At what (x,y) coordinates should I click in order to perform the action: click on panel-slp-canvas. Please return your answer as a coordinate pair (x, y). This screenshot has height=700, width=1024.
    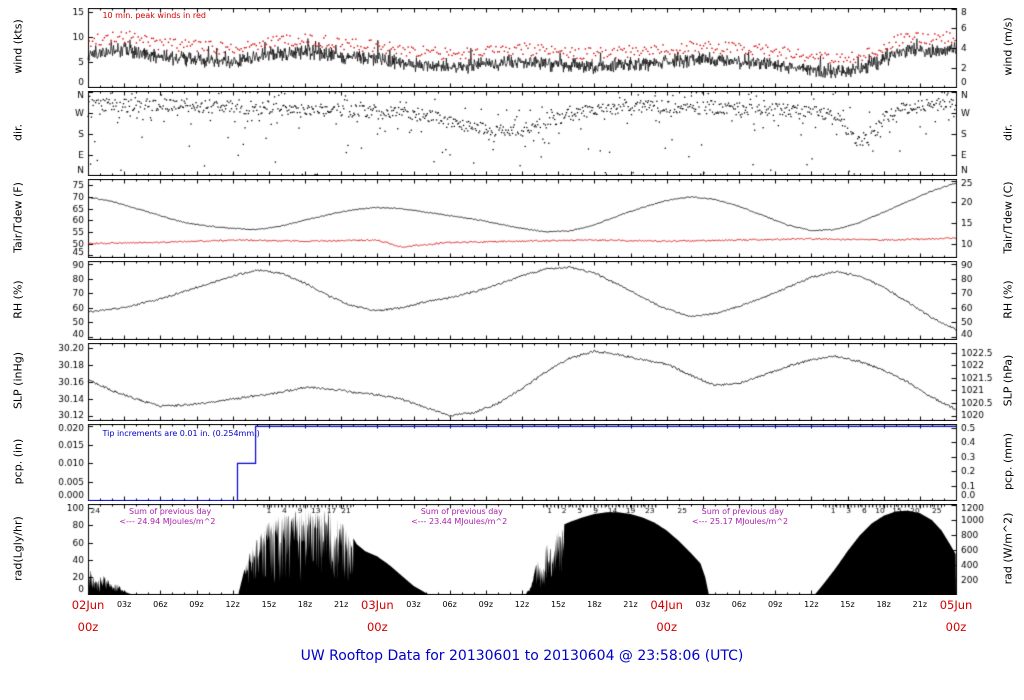
    Looking at the image, I should click on (512, 382).